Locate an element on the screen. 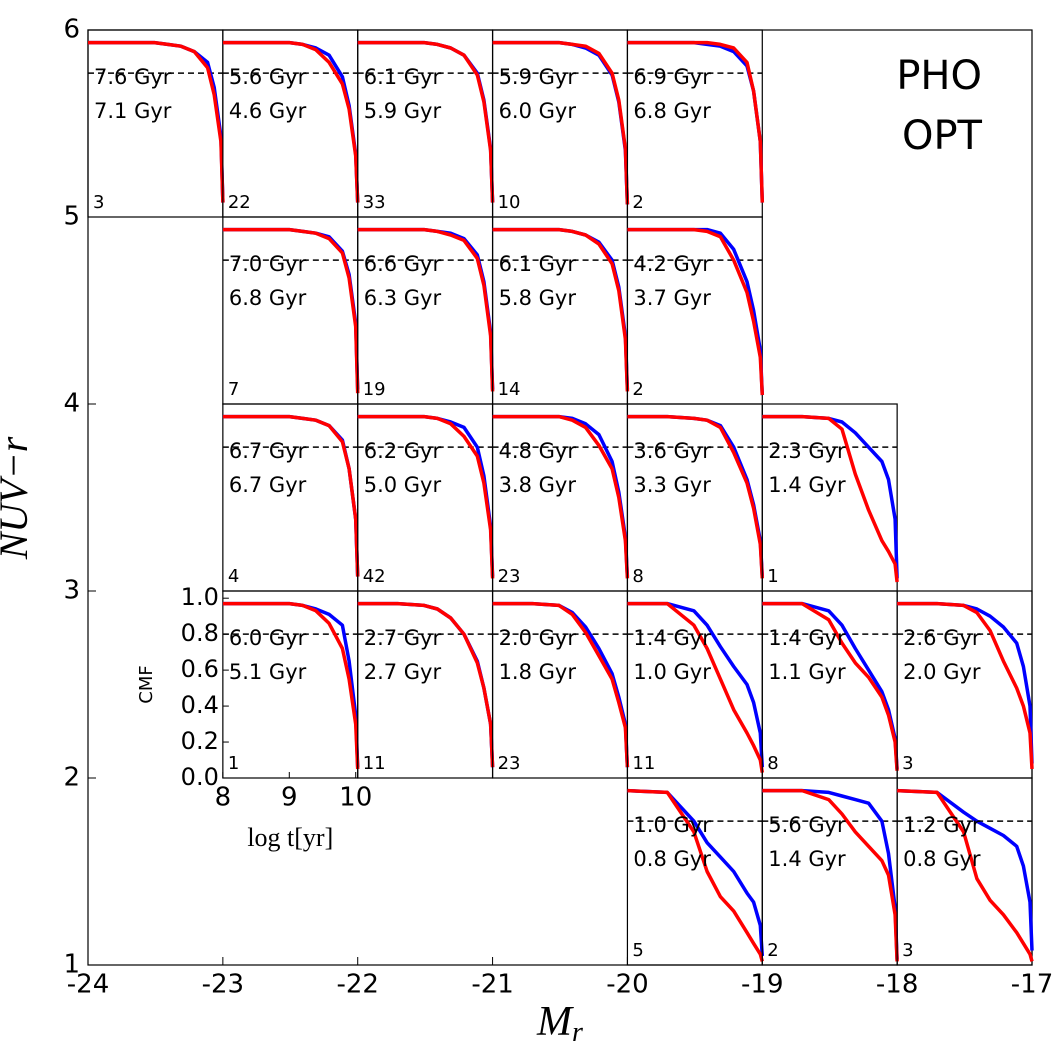 The image size is (1062, 1053). y-tick-label: 1 is located at coordinates (71, 965).